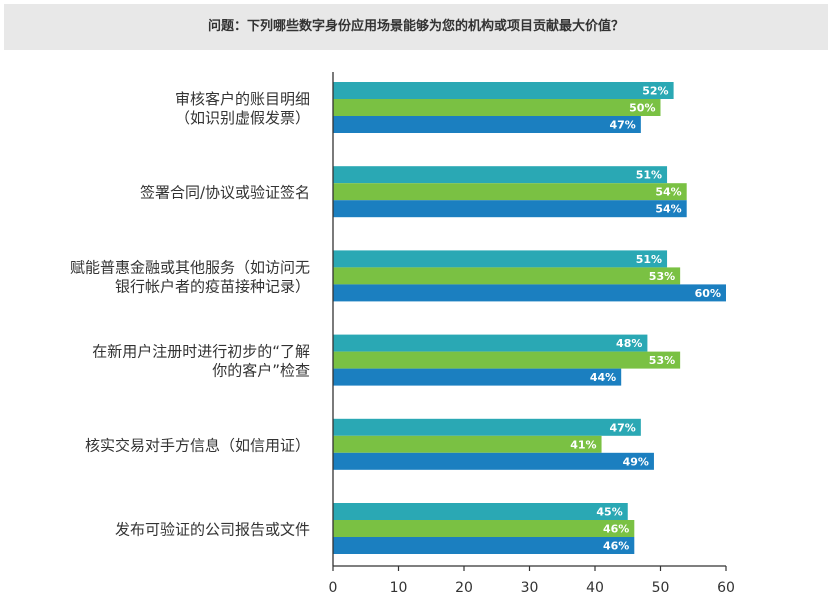  Describe the element at coordinates (708, 293) in the screenshot. I see `data-label: 60%` at that location.